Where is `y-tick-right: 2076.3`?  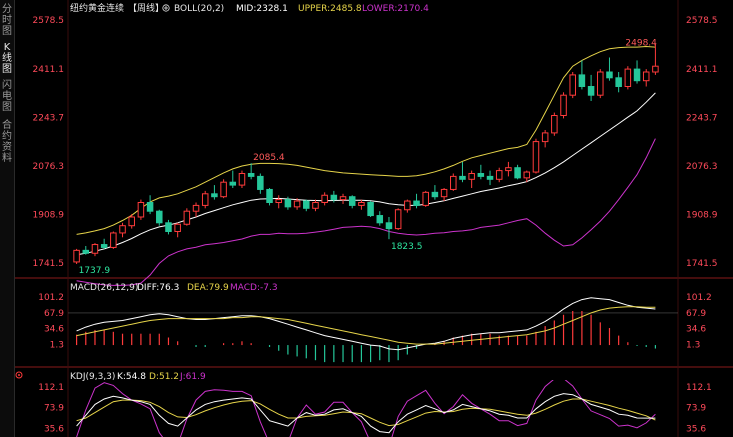
y-tick-right: 2076.3 is located at coordinates (702, 167).